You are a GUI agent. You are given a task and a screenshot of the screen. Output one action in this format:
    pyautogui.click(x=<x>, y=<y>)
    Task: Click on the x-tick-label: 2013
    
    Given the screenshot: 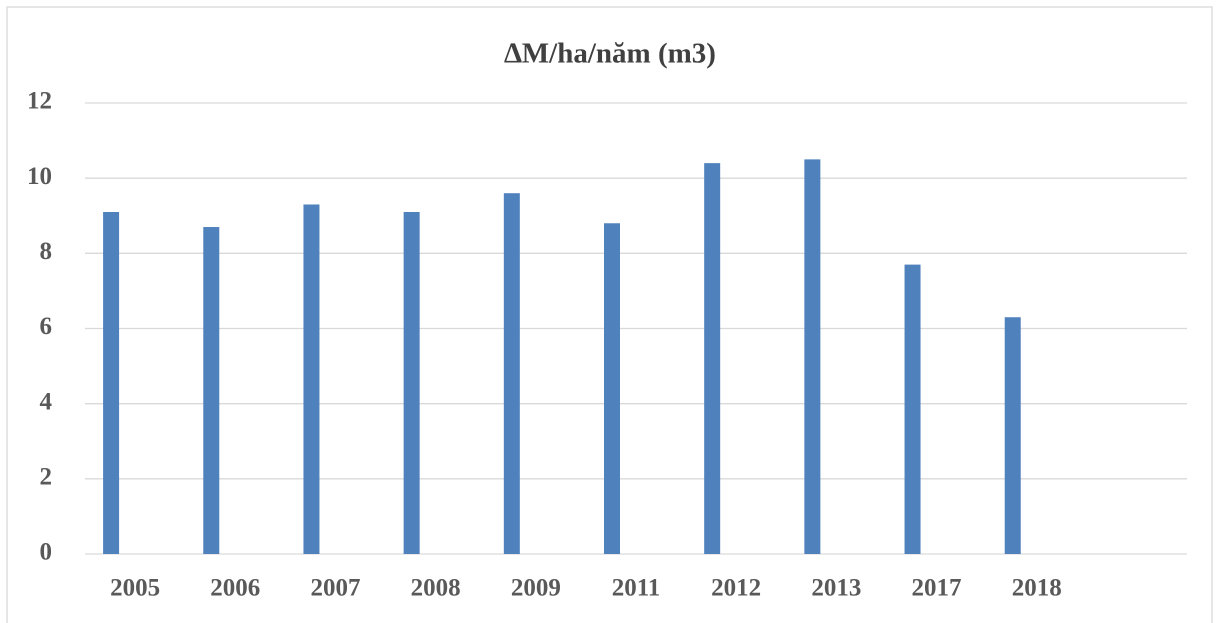 What is the action you would take?
    pyautogui.click(x=836, y=588)
    